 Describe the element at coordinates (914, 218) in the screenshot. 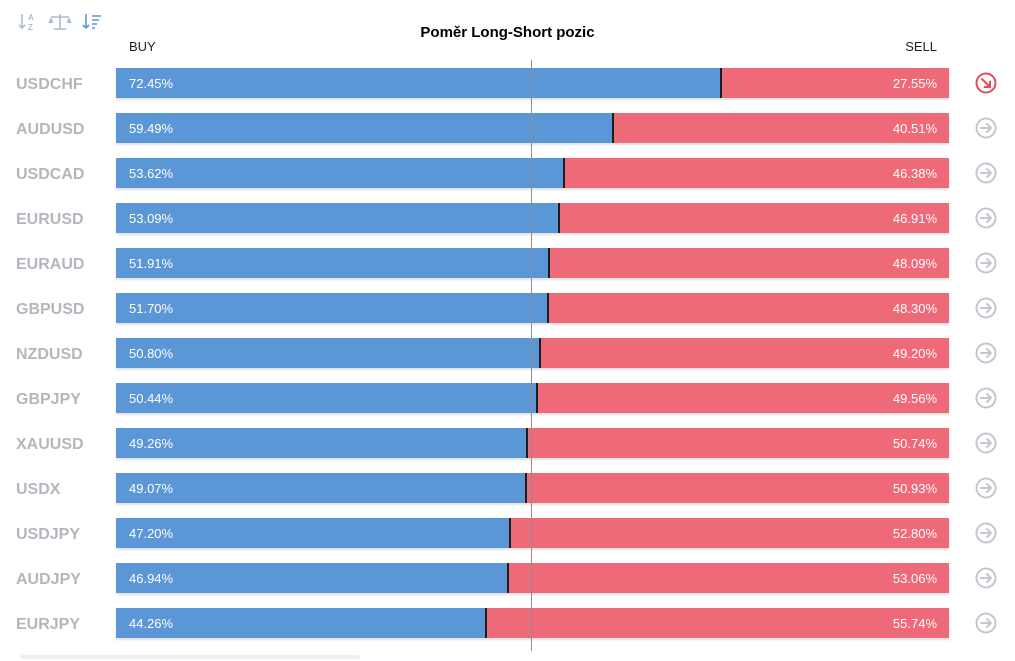

I see `sell-percent-label: 46.91%` at that location.